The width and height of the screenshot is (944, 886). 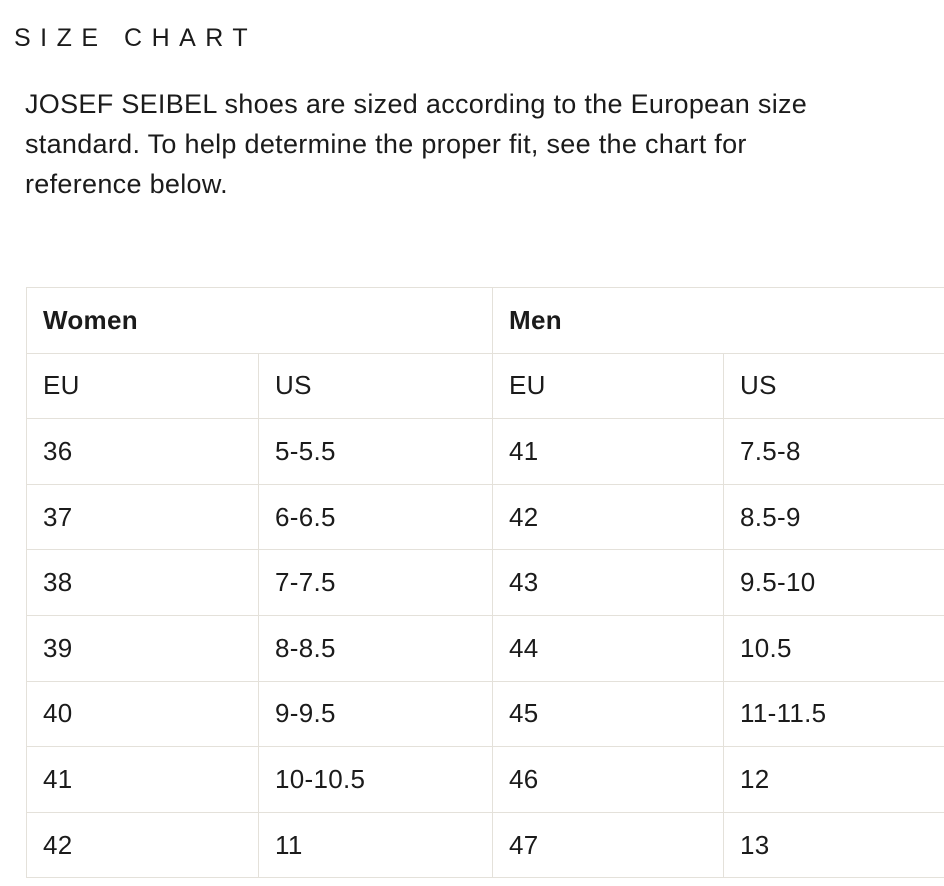 I want to click on group-header-row: Women Men, so click(x=485, y=320).